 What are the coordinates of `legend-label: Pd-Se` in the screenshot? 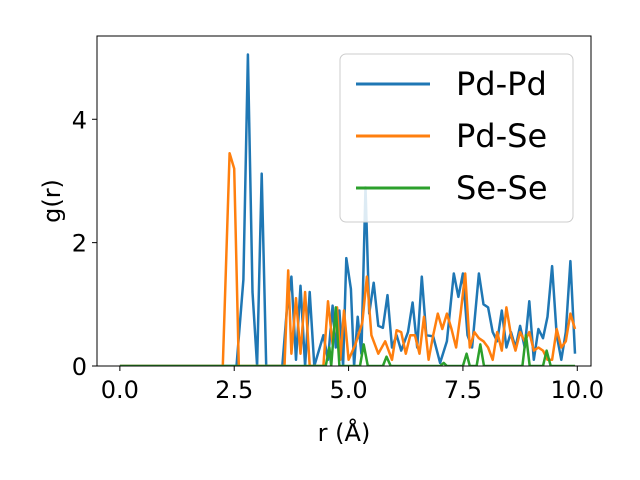 It's located at (501, 136).